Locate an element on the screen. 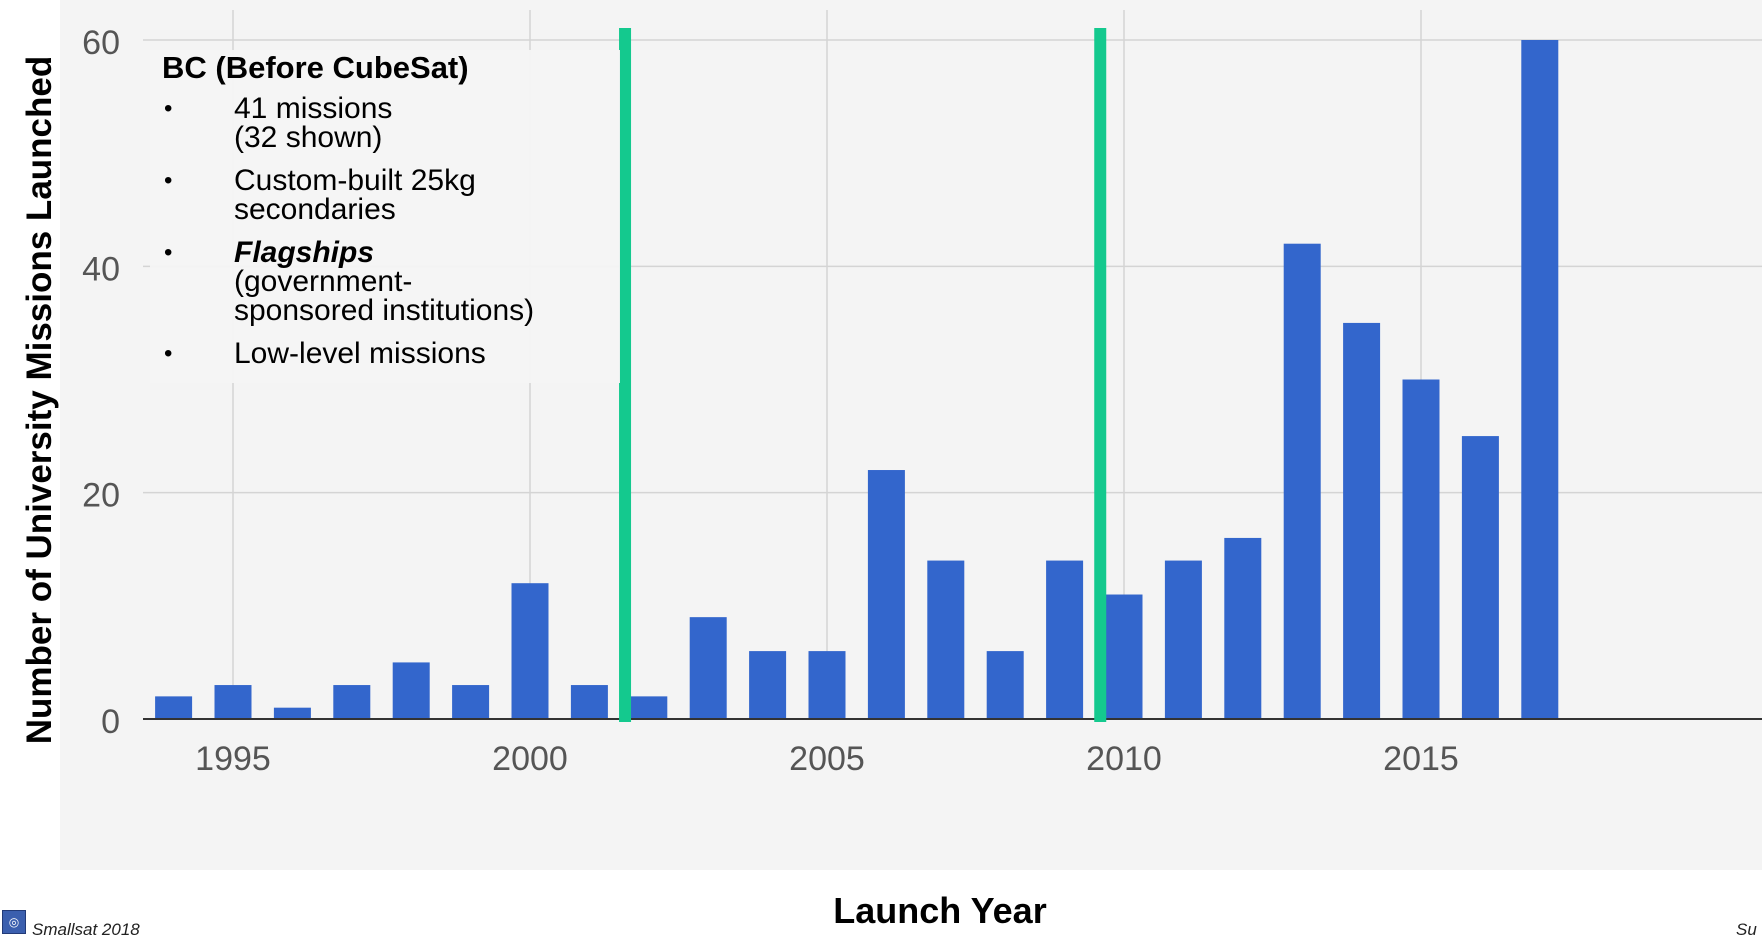 The height and width of the screenshot is (940, 1762). bullet-text: Low-level missions is located at coordinates (360, 353).